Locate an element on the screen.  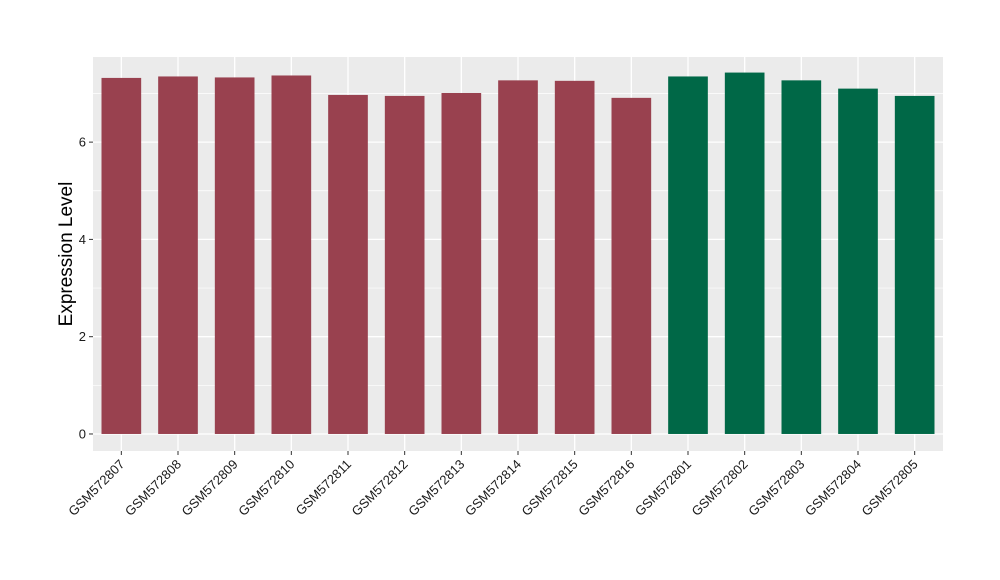
y-tick-label: 0 is located at coordinates (82, 433).